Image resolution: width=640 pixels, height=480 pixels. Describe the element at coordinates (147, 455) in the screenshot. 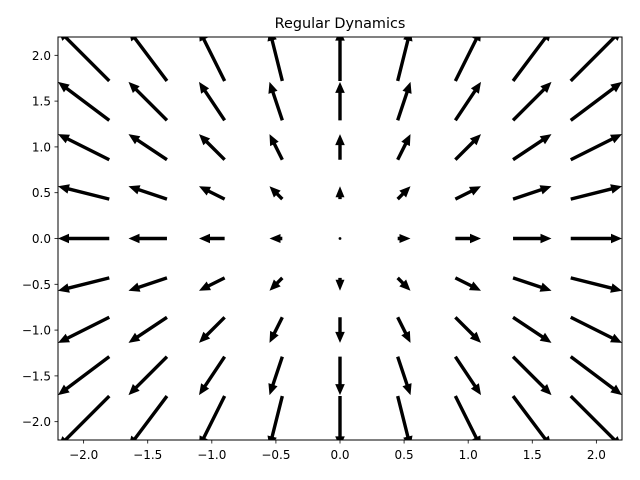

I see `x-tick-label: −1.5` at that location.